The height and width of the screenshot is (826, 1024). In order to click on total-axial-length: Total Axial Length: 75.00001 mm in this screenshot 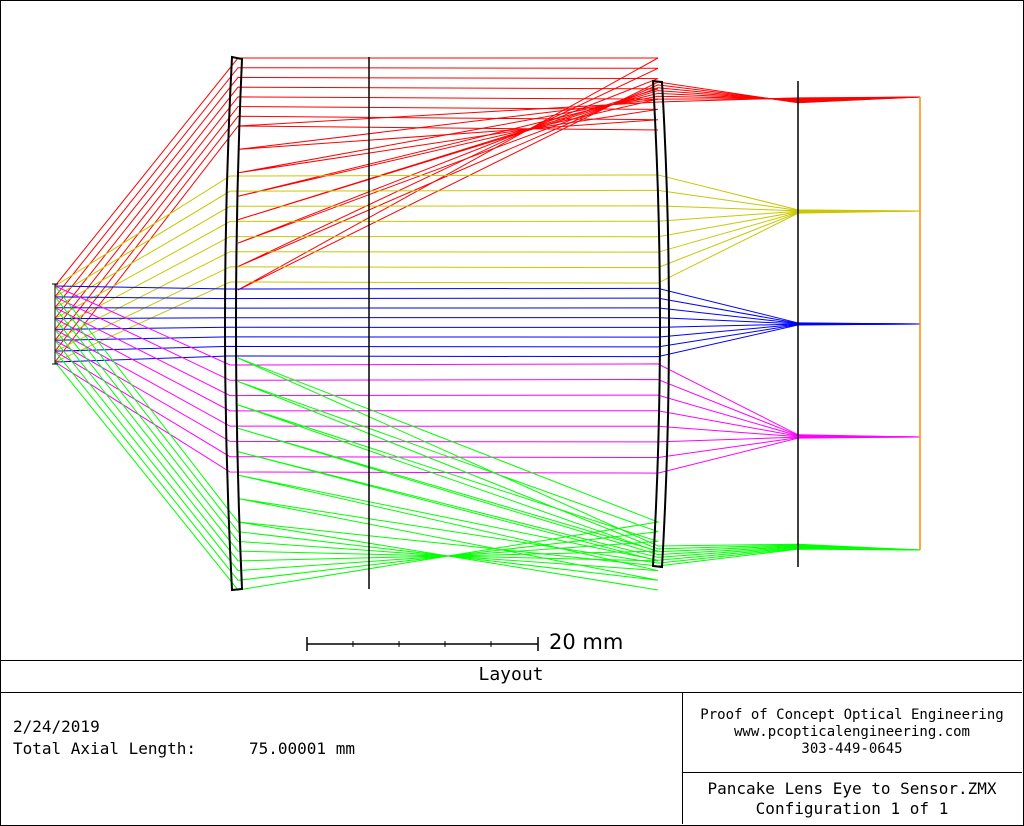, I will do `click(184, 748)`.